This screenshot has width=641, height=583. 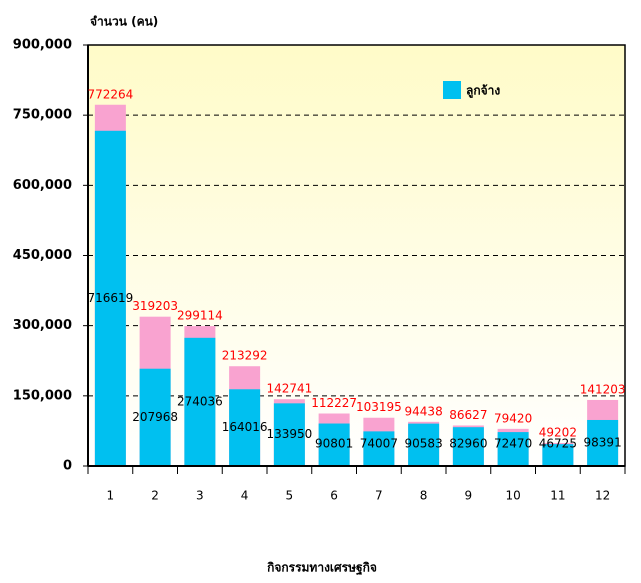 What do you see at coordinates (42, 115) in the screenshot?
I see `y-tick-label: 750,000` at bounding box center [42, 115].